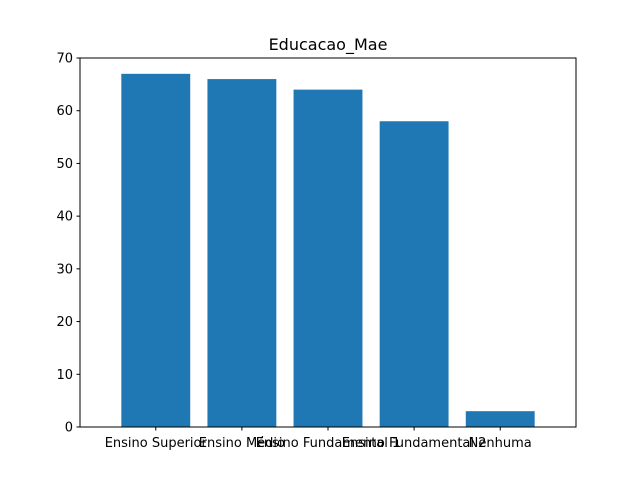 Image resolution: width=640 pixels, height=480 pixels. What do you see at coordinates (64, 164) in the screenshot?
I see `y-tick-label-5: 50` at bounding box center [64, 164].